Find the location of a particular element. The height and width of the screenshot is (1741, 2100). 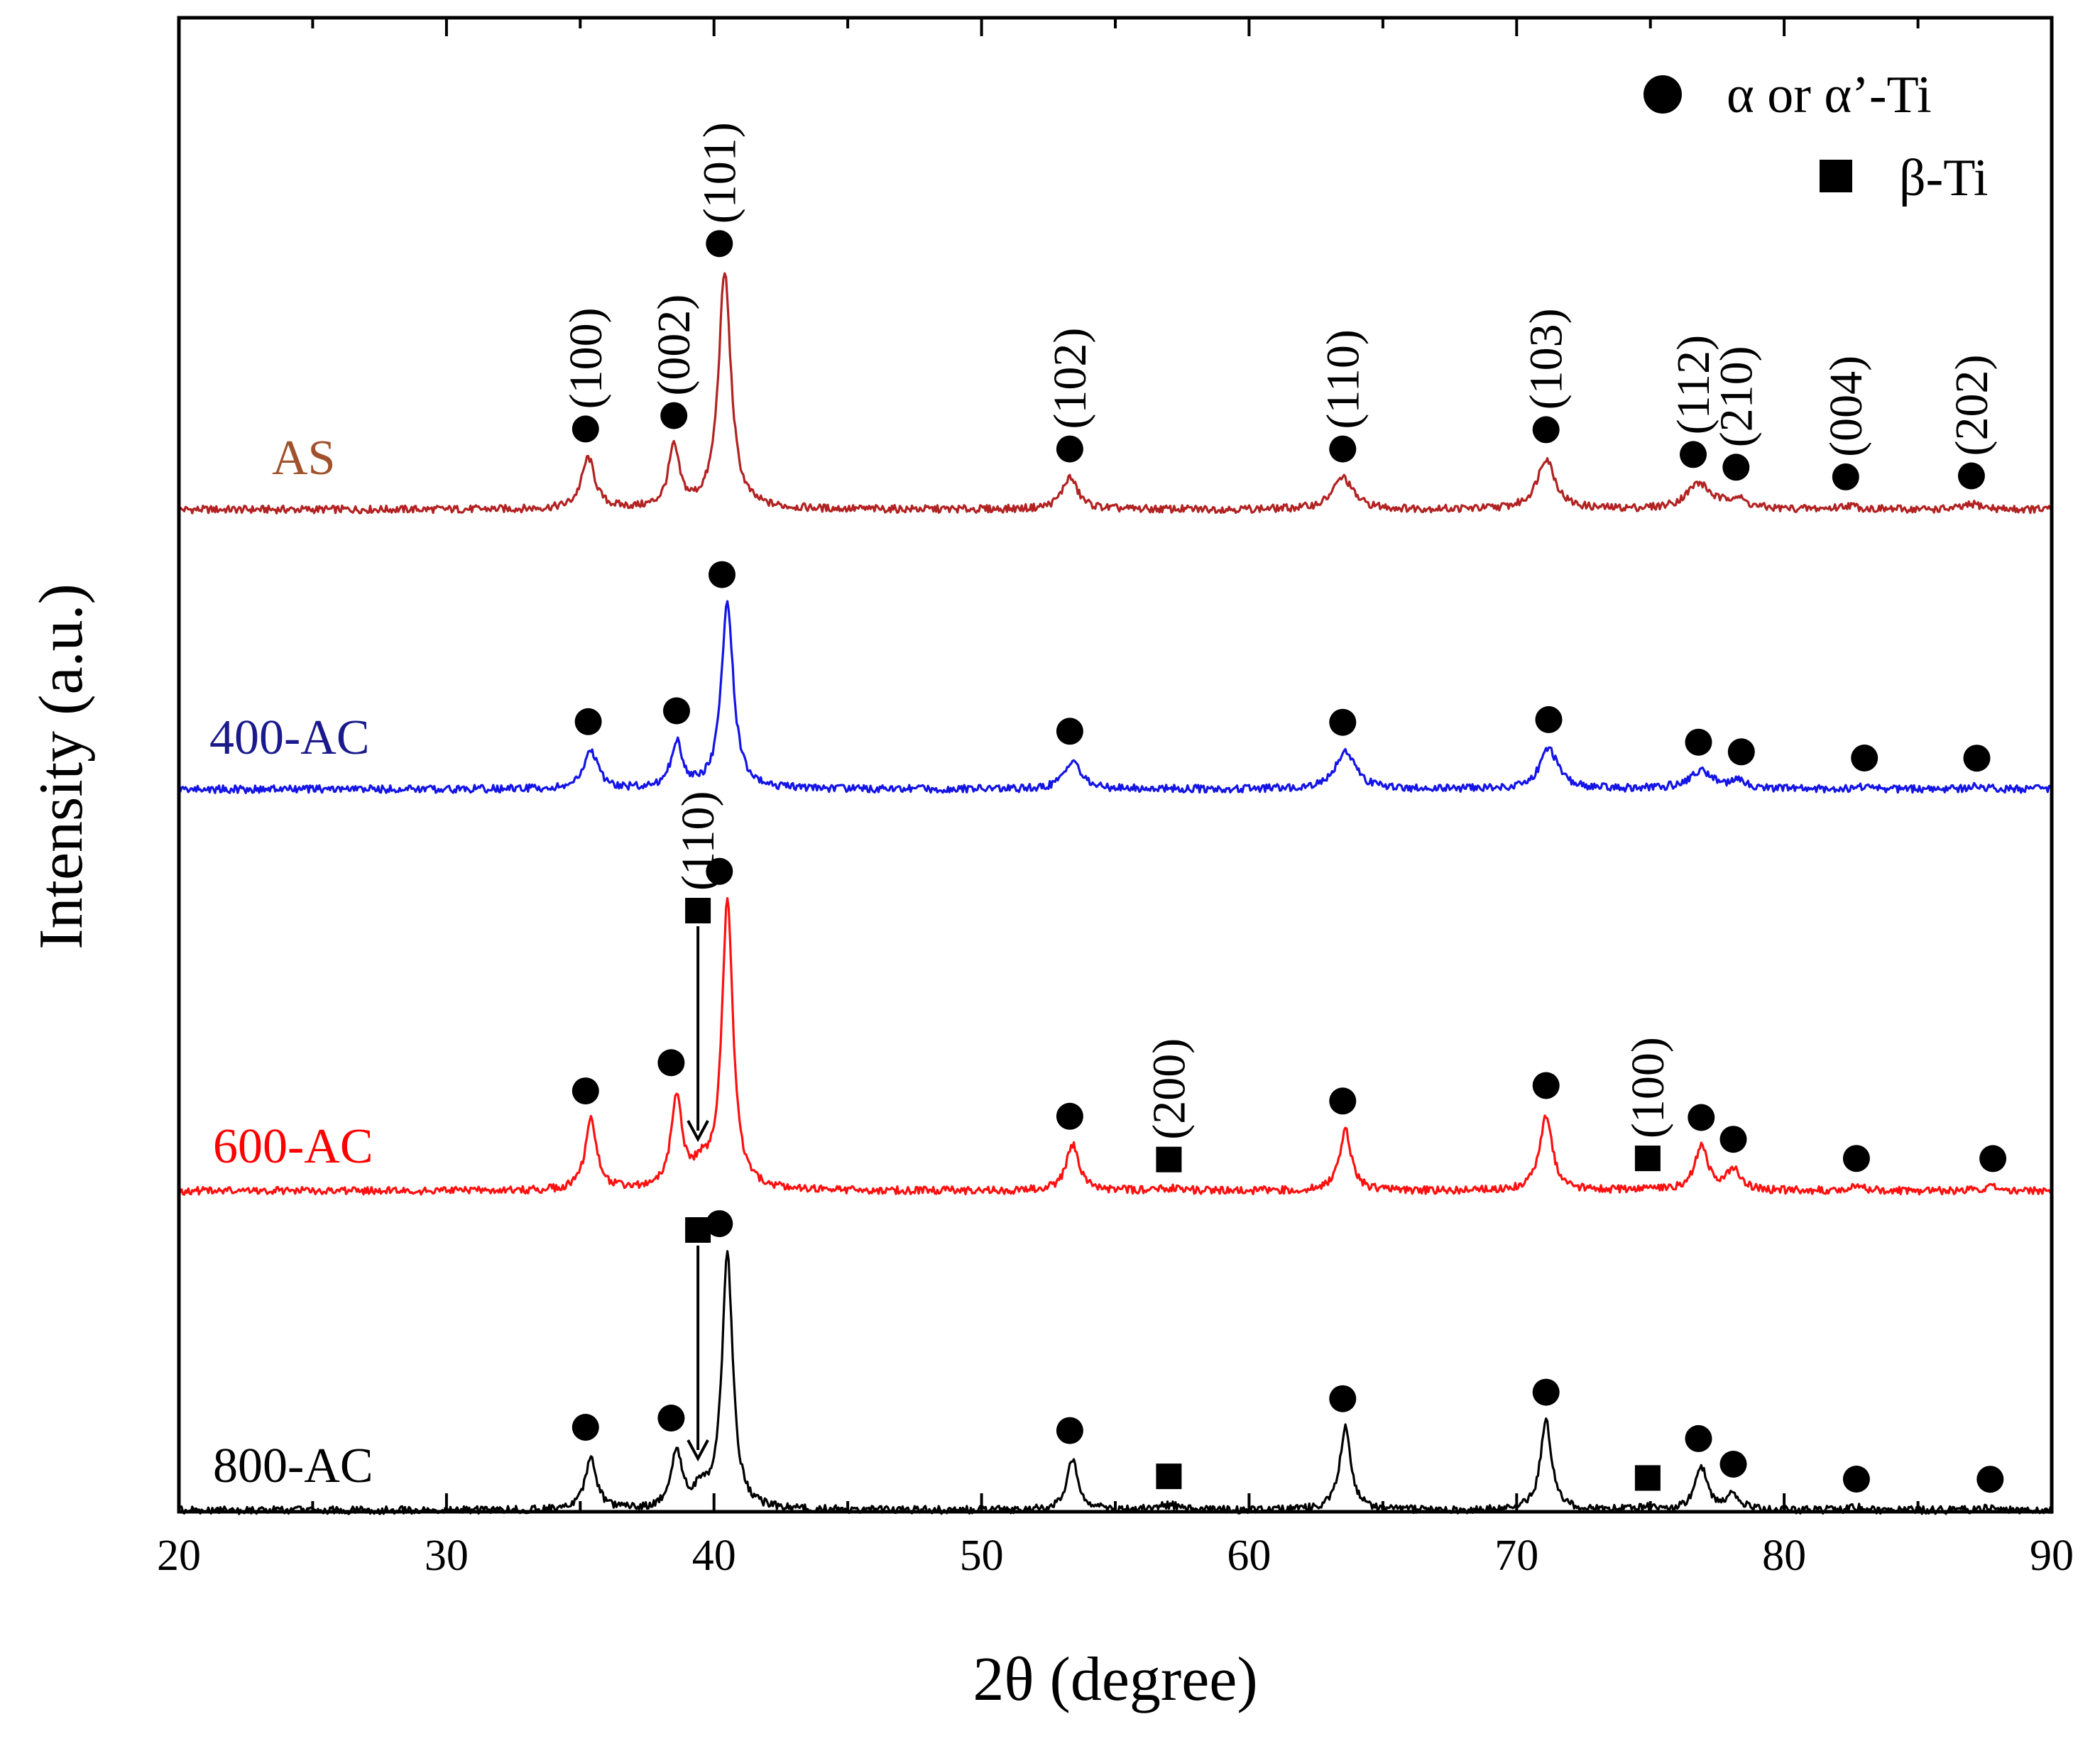

peak-annotation-600-ac-11: (200) is located at coordinates (1169, 1089).